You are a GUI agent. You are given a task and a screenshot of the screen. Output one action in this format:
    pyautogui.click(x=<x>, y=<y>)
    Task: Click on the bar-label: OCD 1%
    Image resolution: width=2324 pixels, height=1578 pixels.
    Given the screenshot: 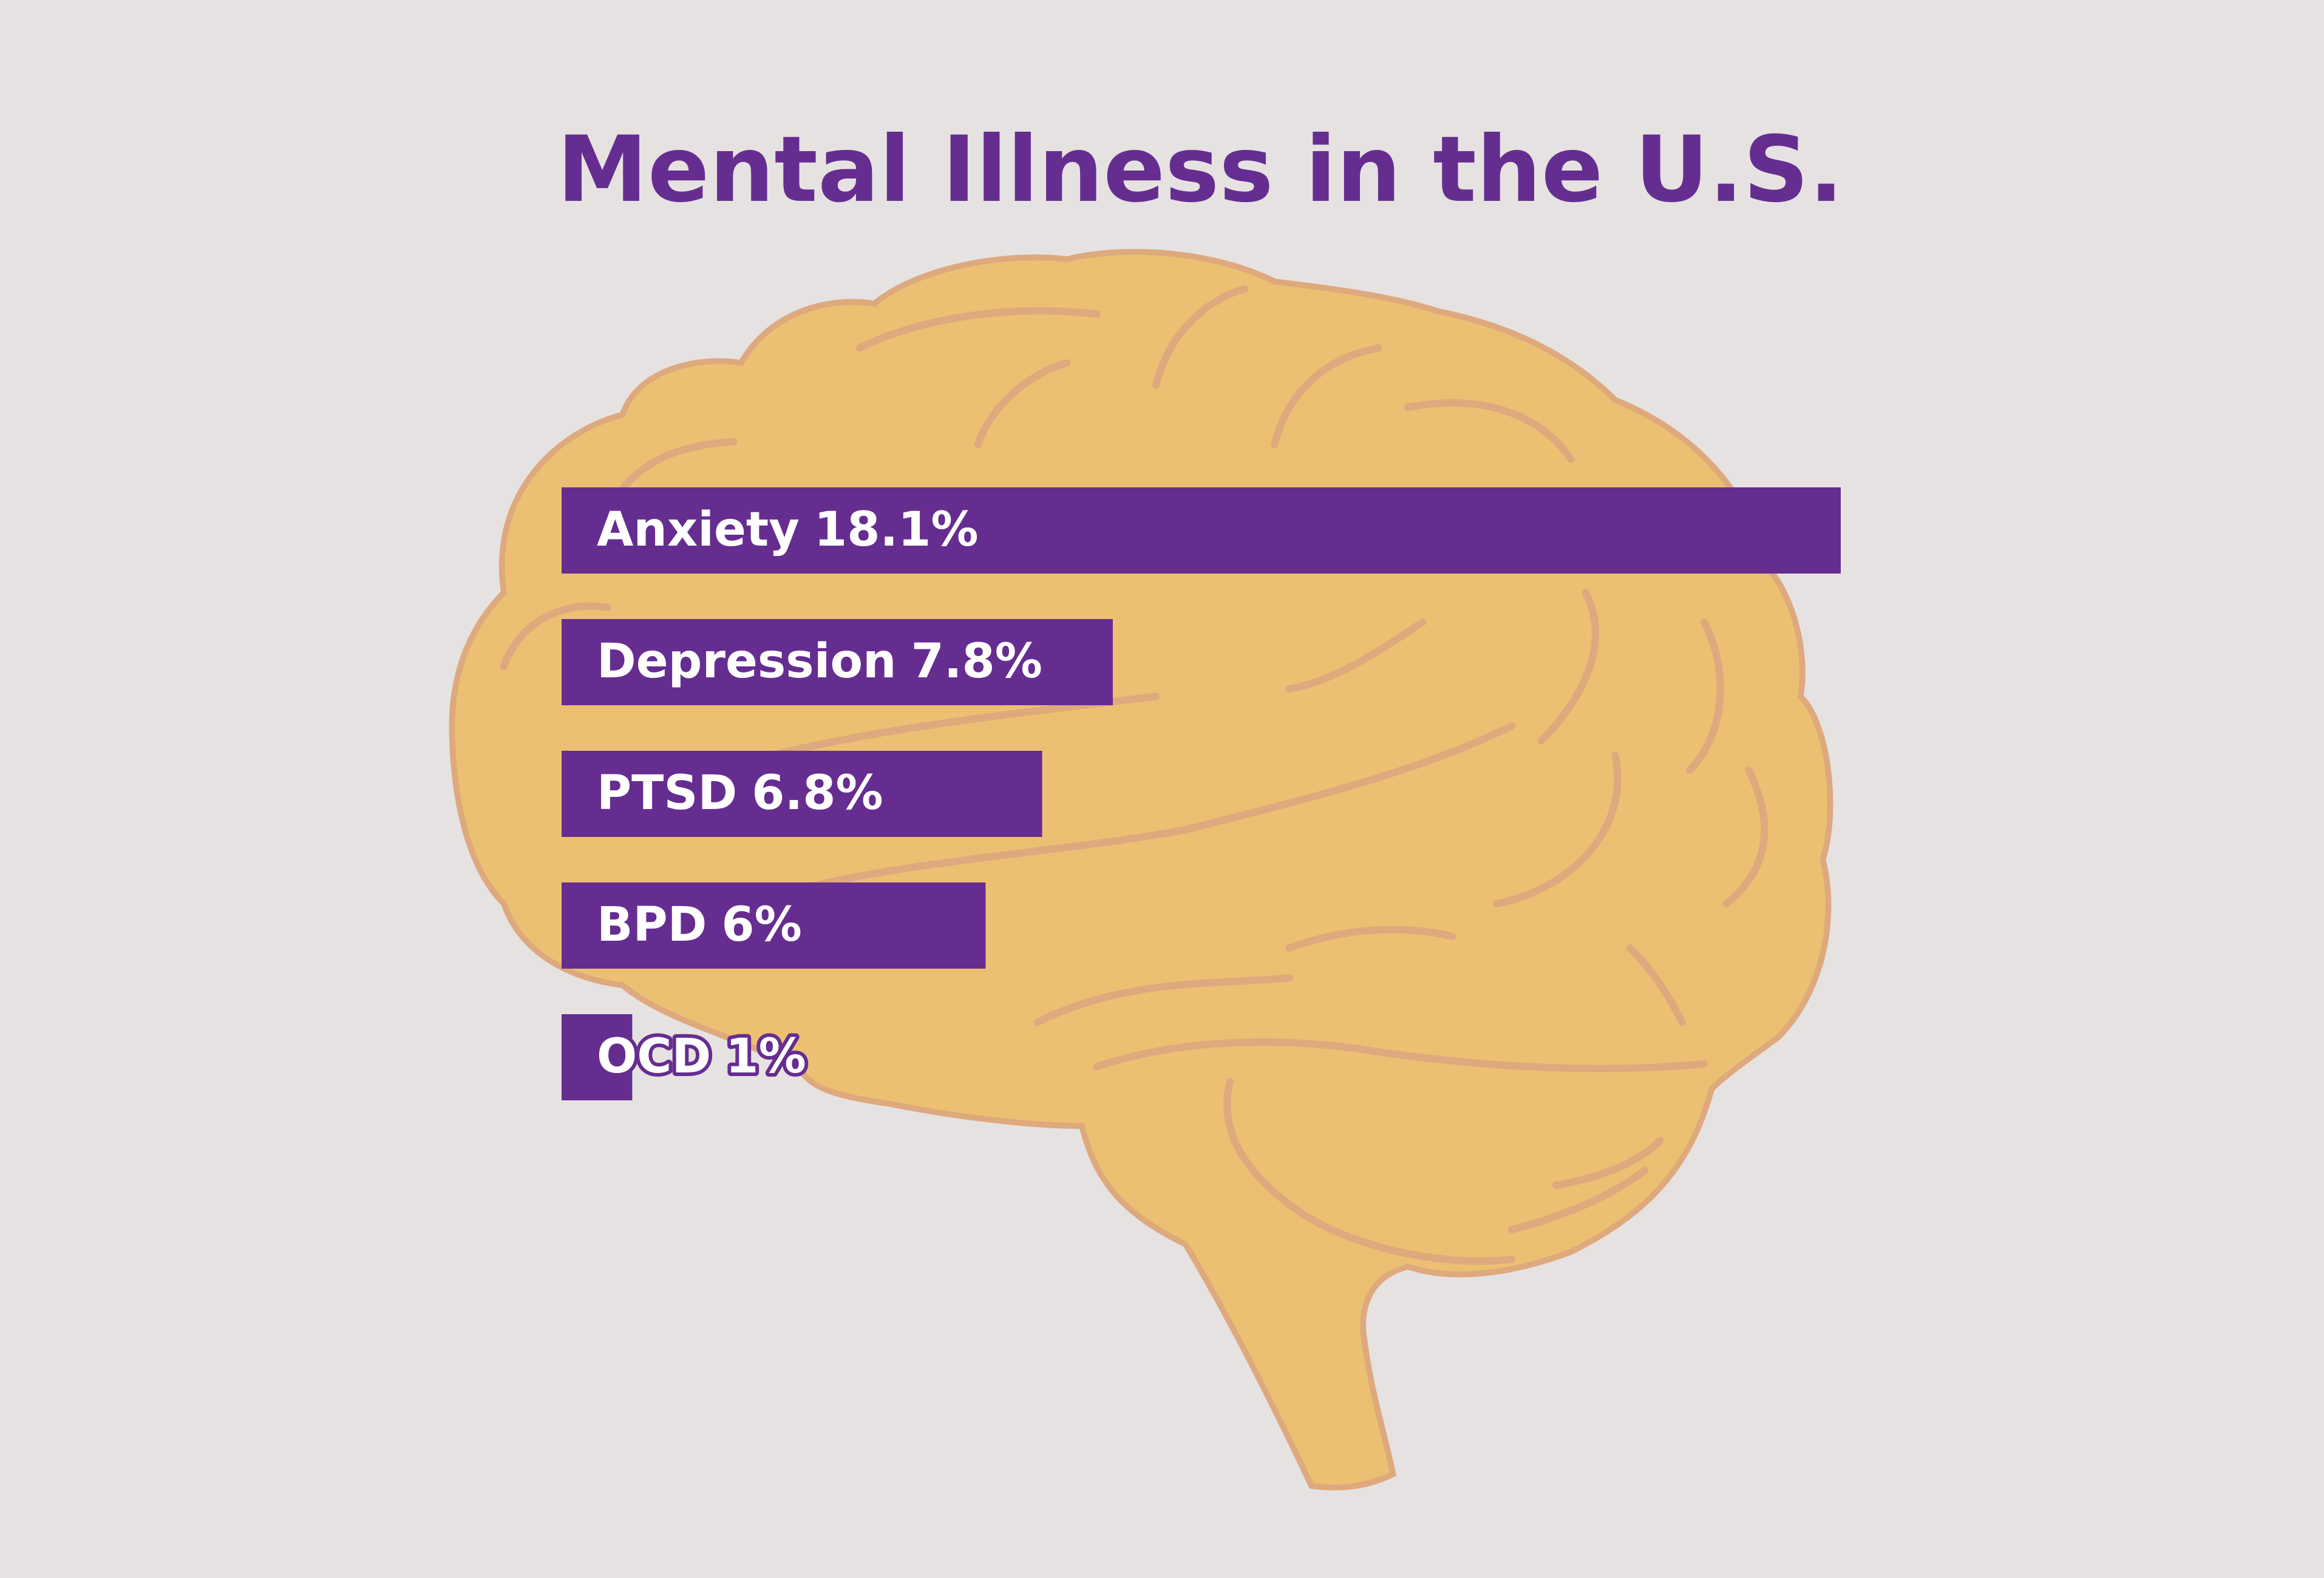 What is the action you would take?
    pyautogui.click(x=701, y=1056)
    